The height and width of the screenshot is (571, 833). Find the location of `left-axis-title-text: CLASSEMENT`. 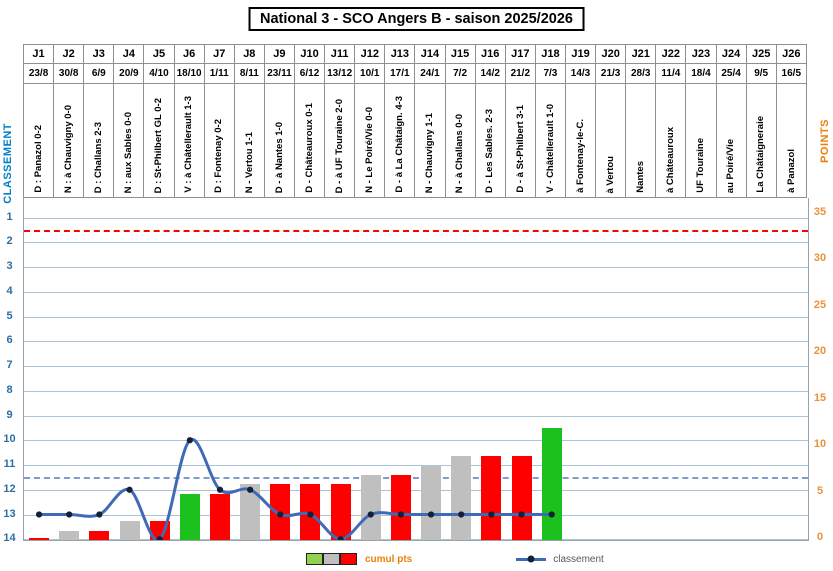

left-axis-title-text: CLASSEMENT is located at coordinates (8, 163).